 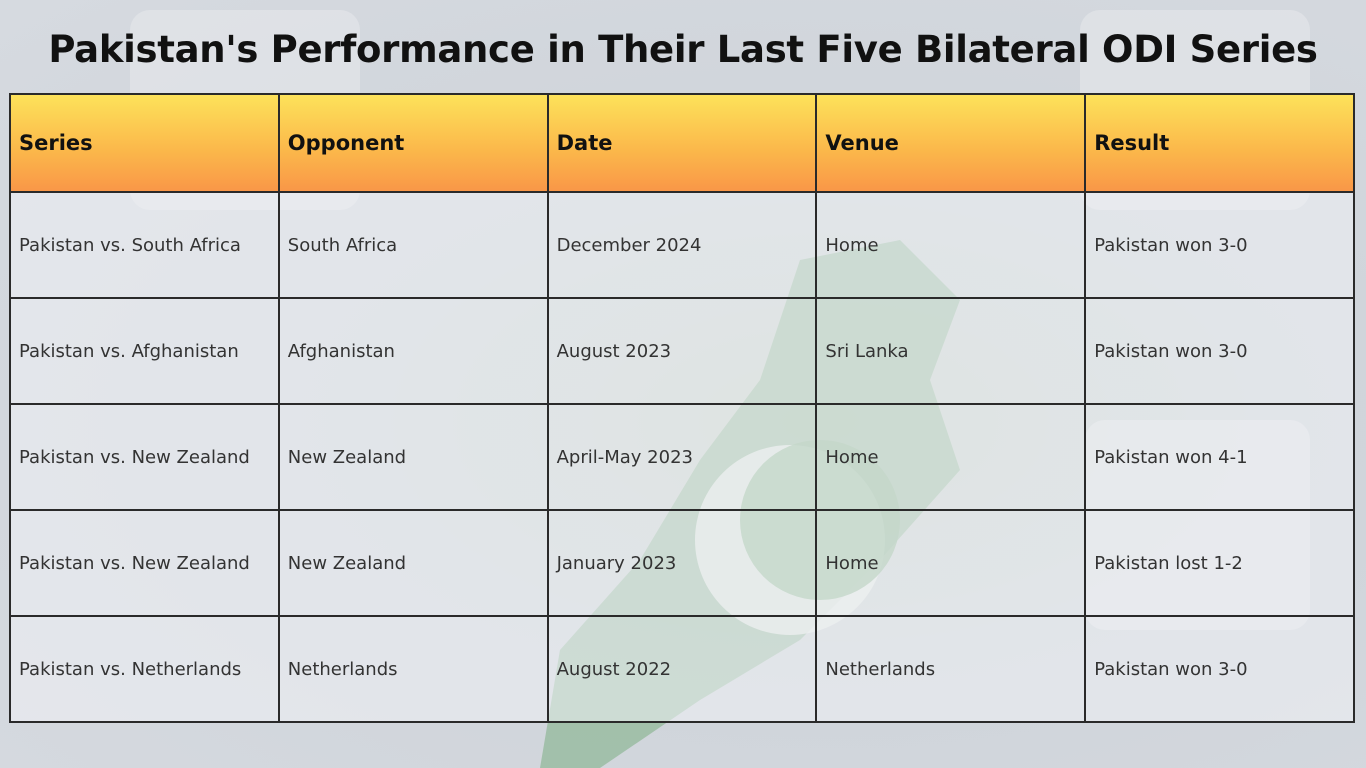 What do you see at coordinates (1219, 563) in the screenshot?
I see `table-cell: Pakistan lost 1-2` at bounding box center [1219, 563].